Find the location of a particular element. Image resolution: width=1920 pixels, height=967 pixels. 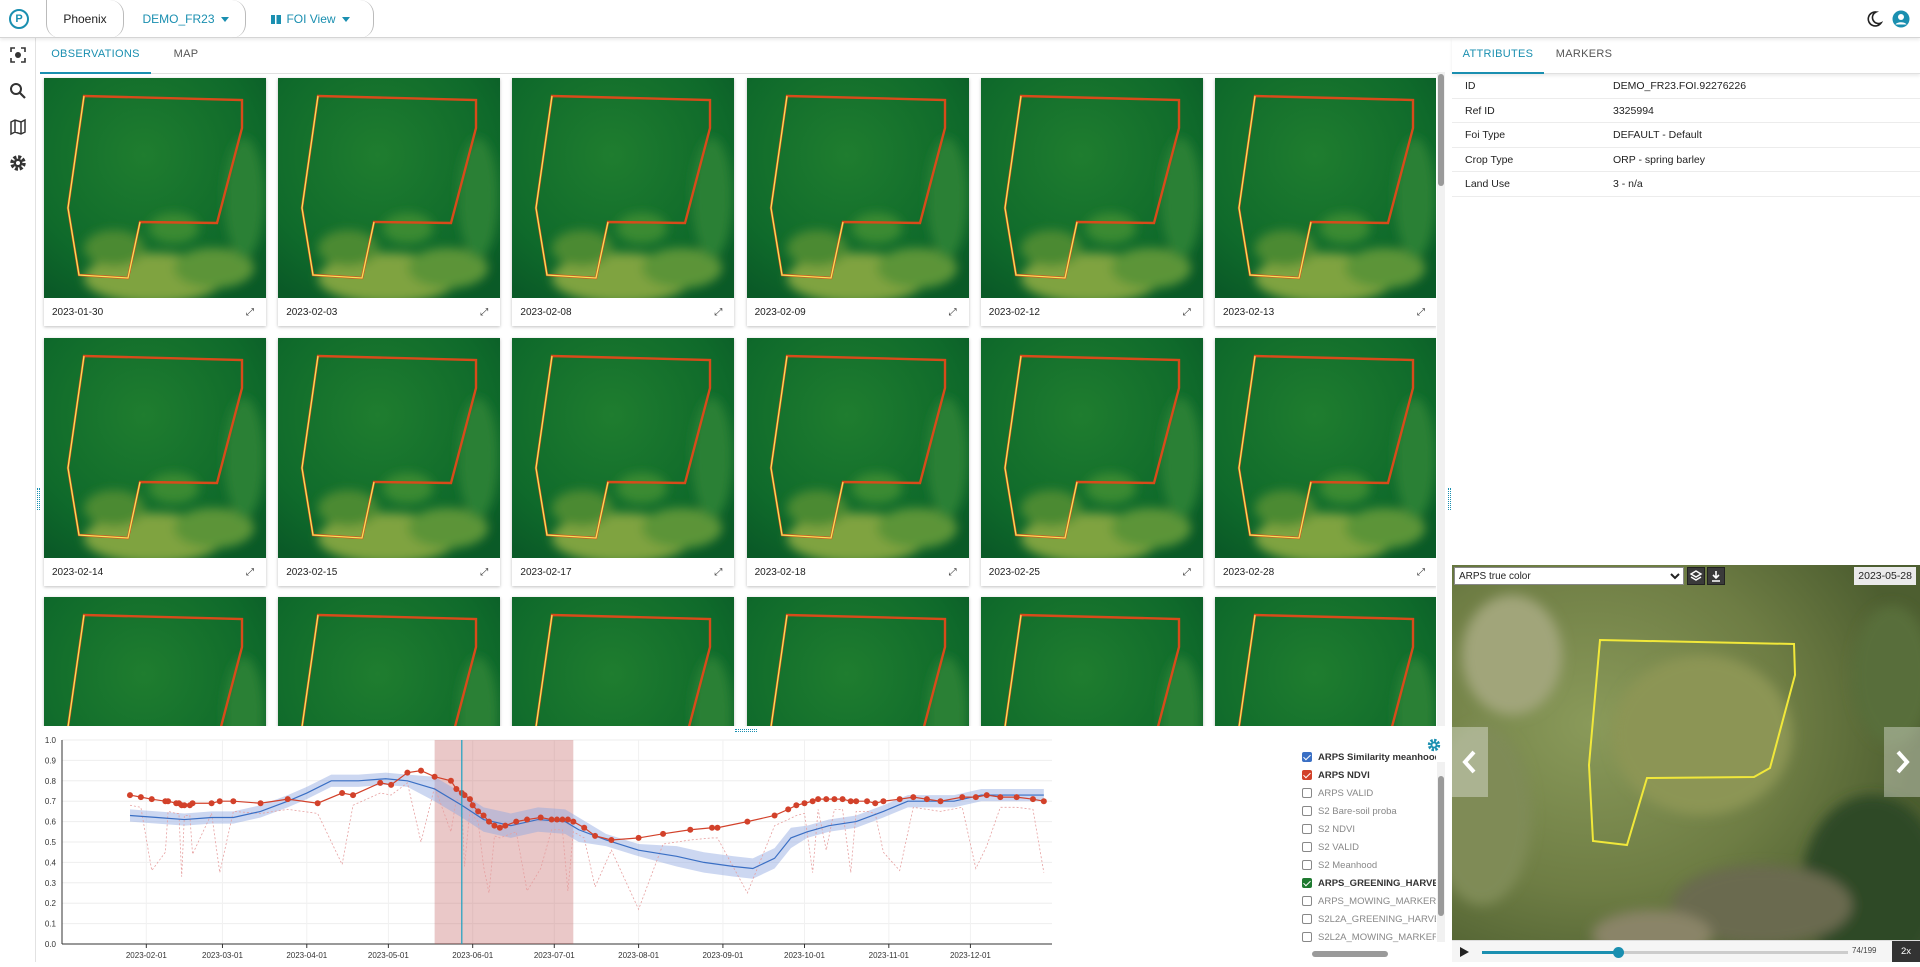

legend-item: ARPS_GREENING_HARVEST is located at coordinates (1369, 883).